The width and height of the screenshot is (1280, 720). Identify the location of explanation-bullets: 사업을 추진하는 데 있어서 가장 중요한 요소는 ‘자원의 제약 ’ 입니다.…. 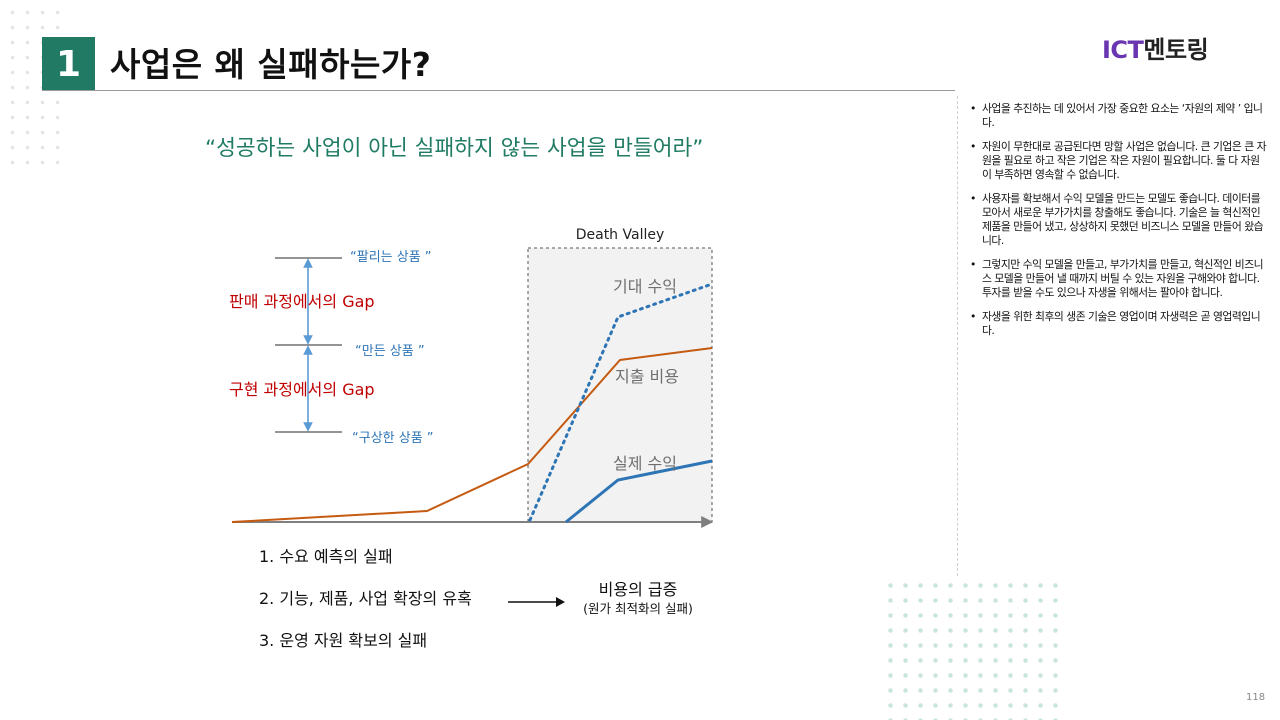
(1118, 225).